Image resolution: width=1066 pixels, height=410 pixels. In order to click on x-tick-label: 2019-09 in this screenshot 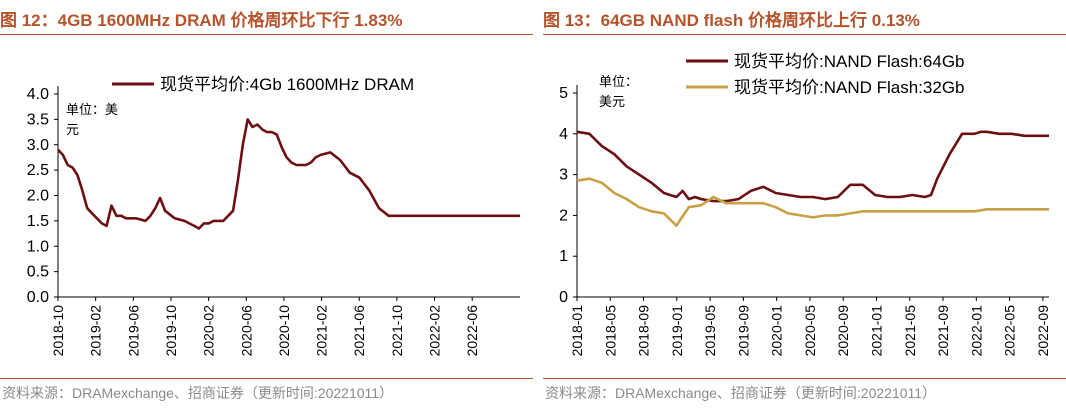, I will do `click(743, 331)`.